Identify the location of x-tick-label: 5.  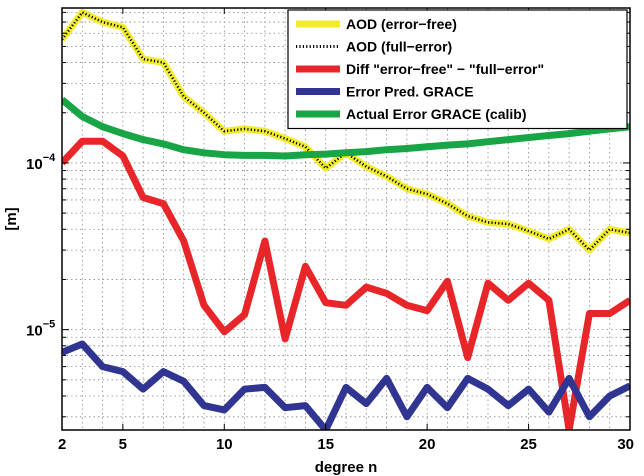
(123, 444).